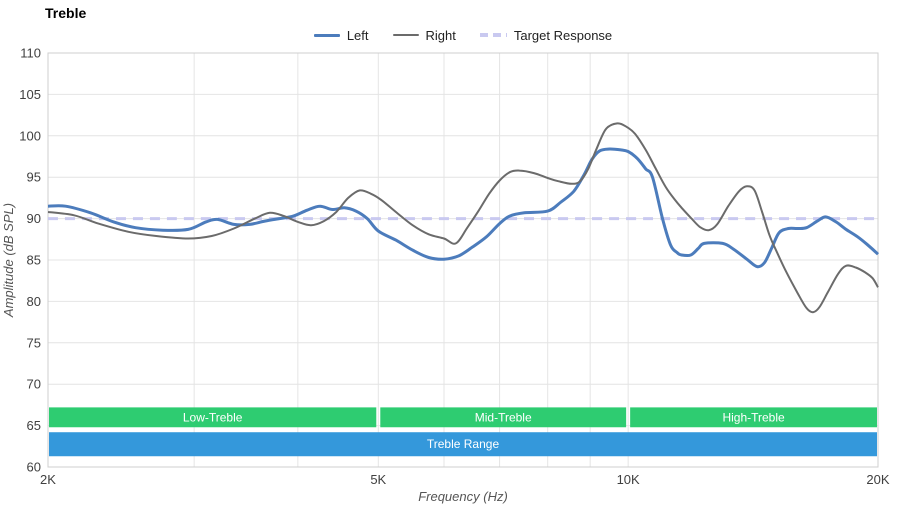  What do you see at coordinates (34, 301) in the screenshot?
I see `y-tick-label-80: 80` at bounding box center [34, 301].